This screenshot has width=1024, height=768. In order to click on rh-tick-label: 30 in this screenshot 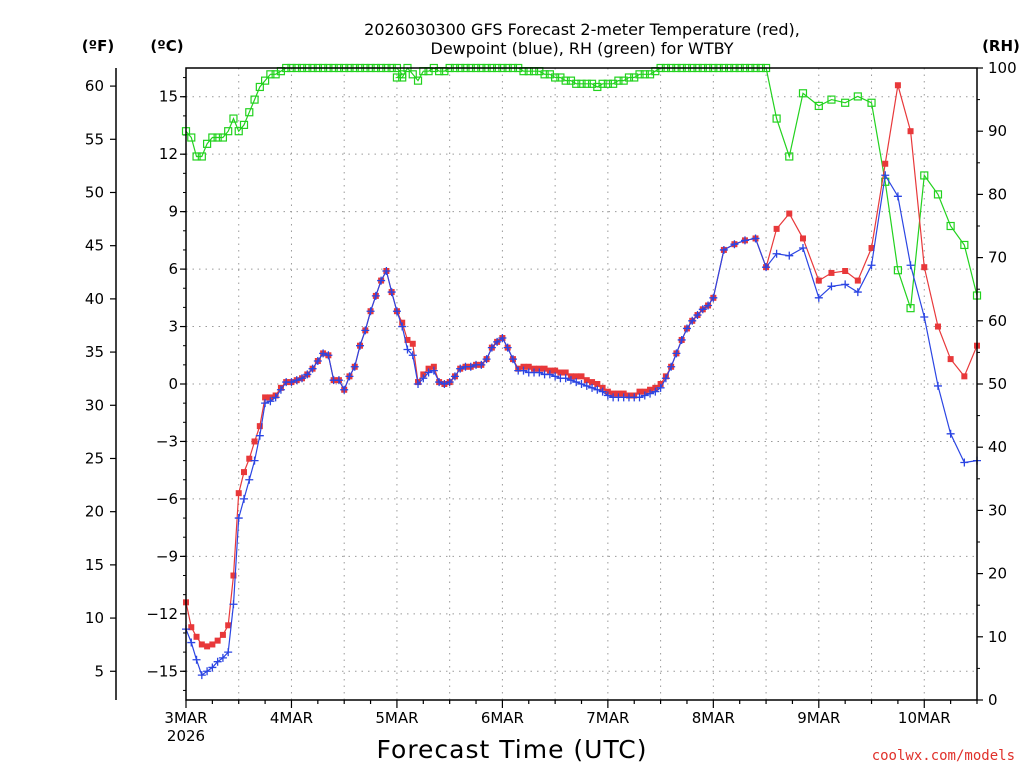, I will do `click(997, 510)`.